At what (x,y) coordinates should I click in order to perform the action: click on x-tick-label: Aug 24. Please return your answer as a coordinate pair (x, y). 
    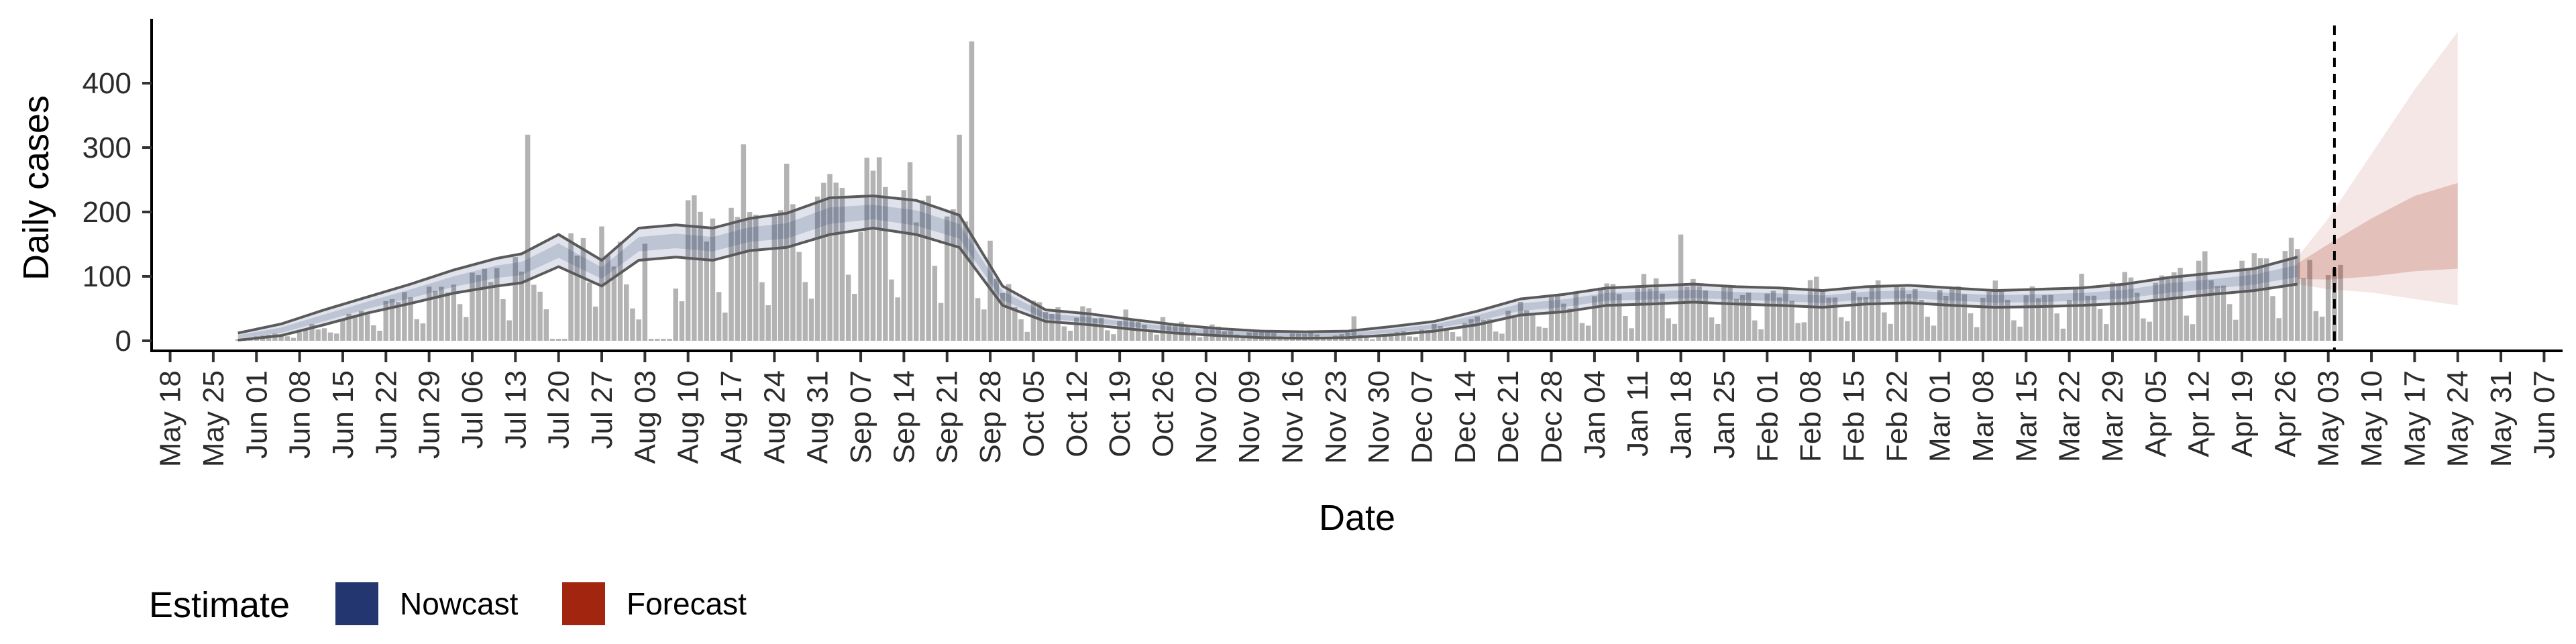
    Looking at the image, I should click on (774, 417).